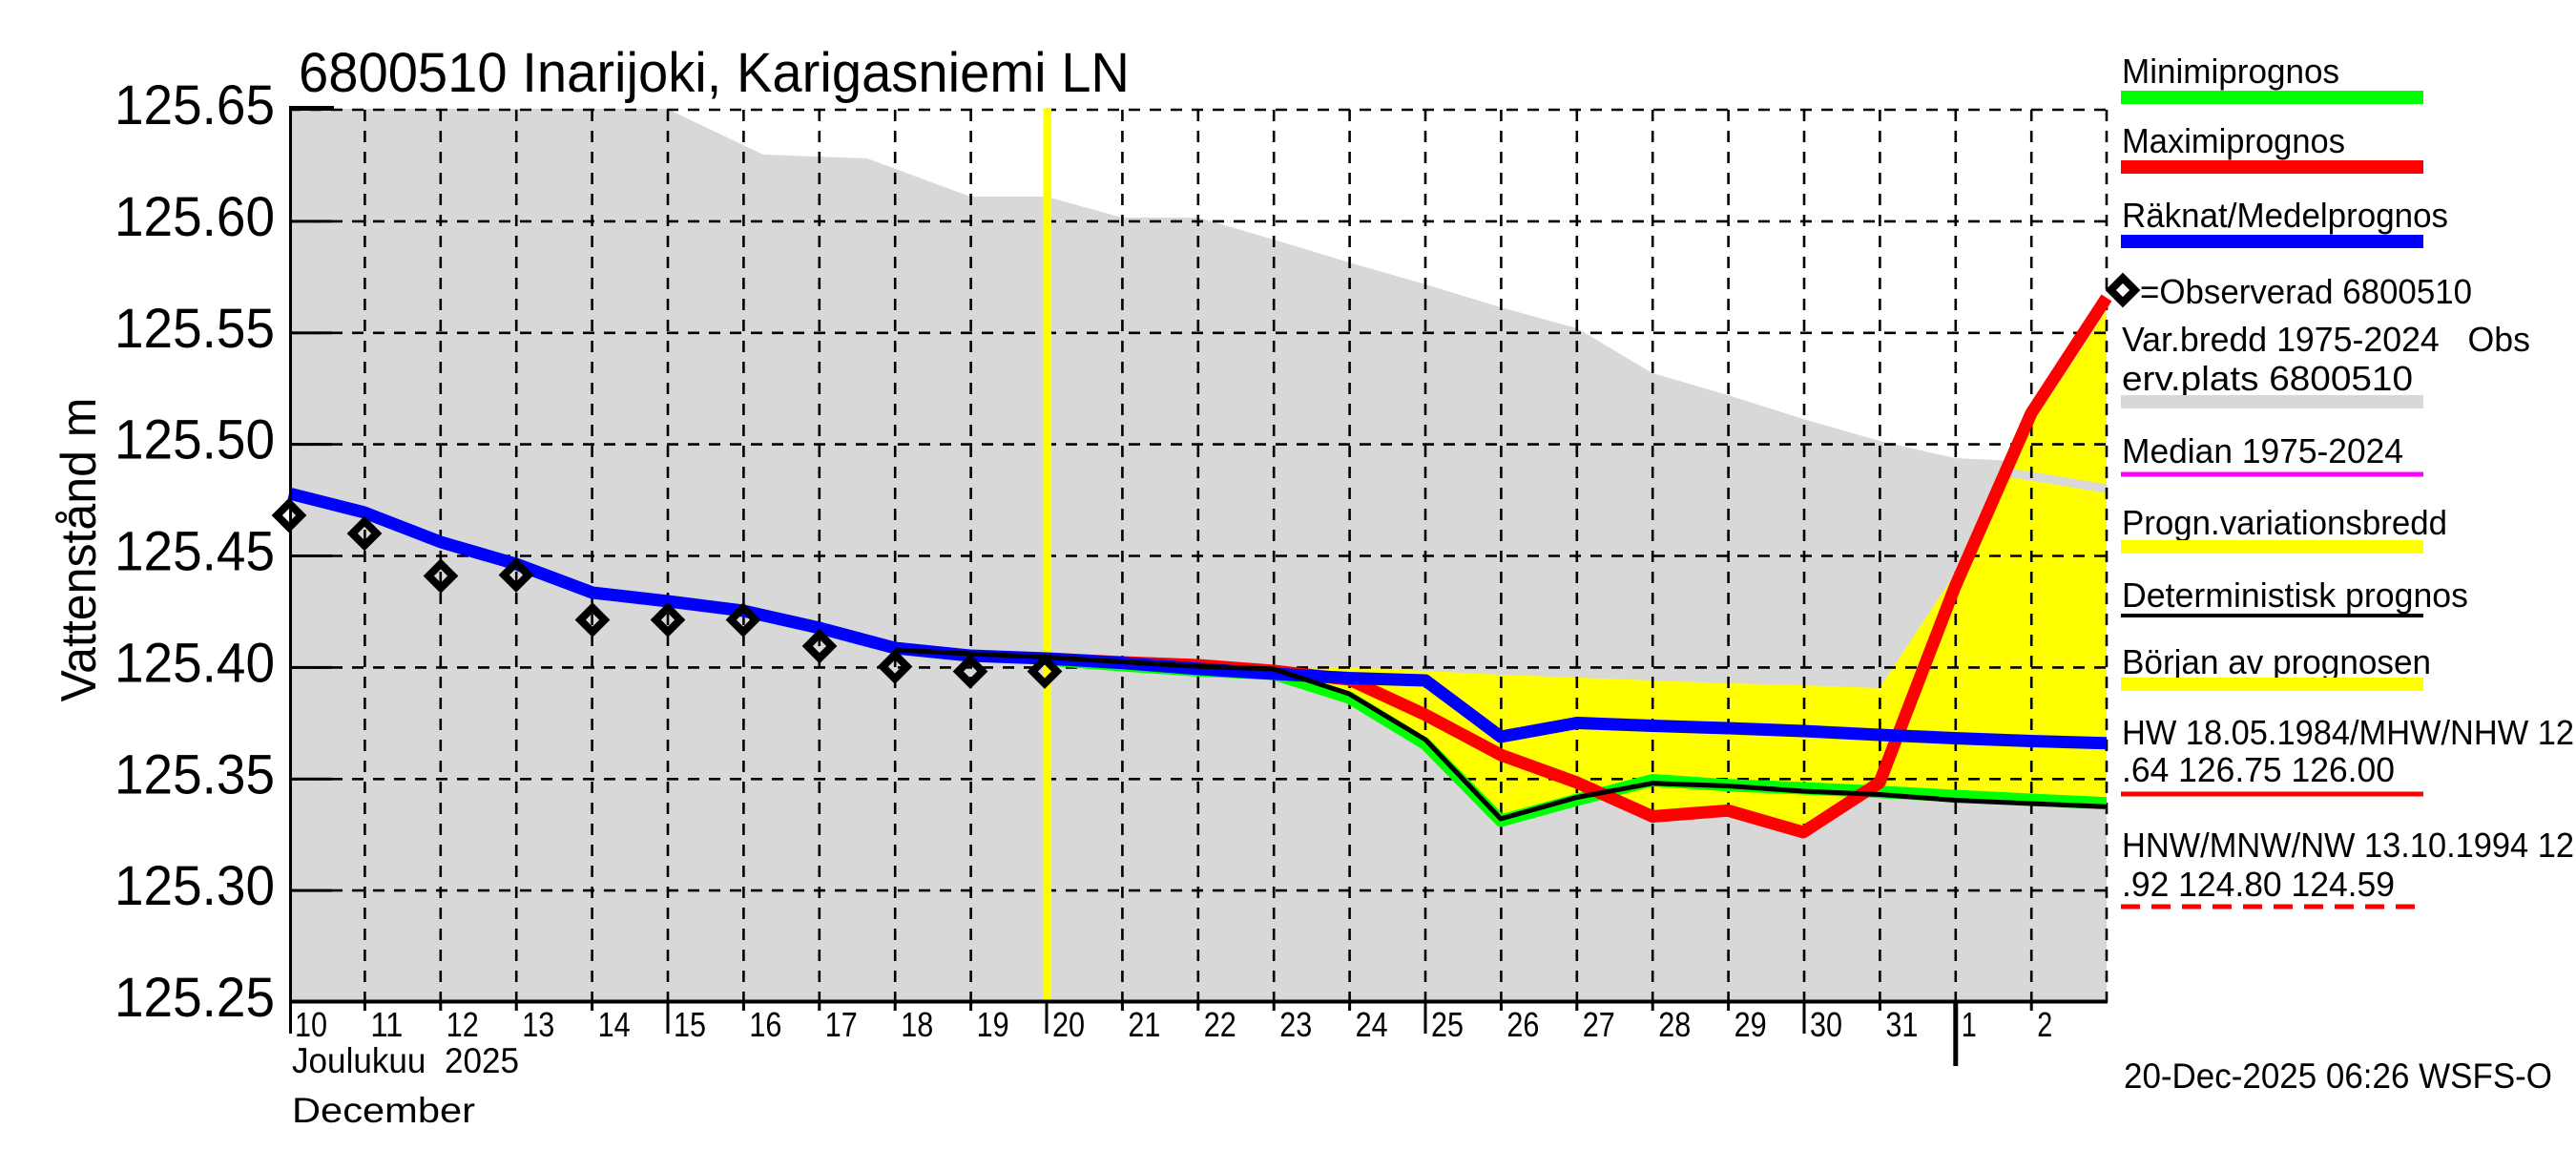  Describe the element at coordinates (1372, 1024) in the screenshot. I see `svg-text: 24` at that location.